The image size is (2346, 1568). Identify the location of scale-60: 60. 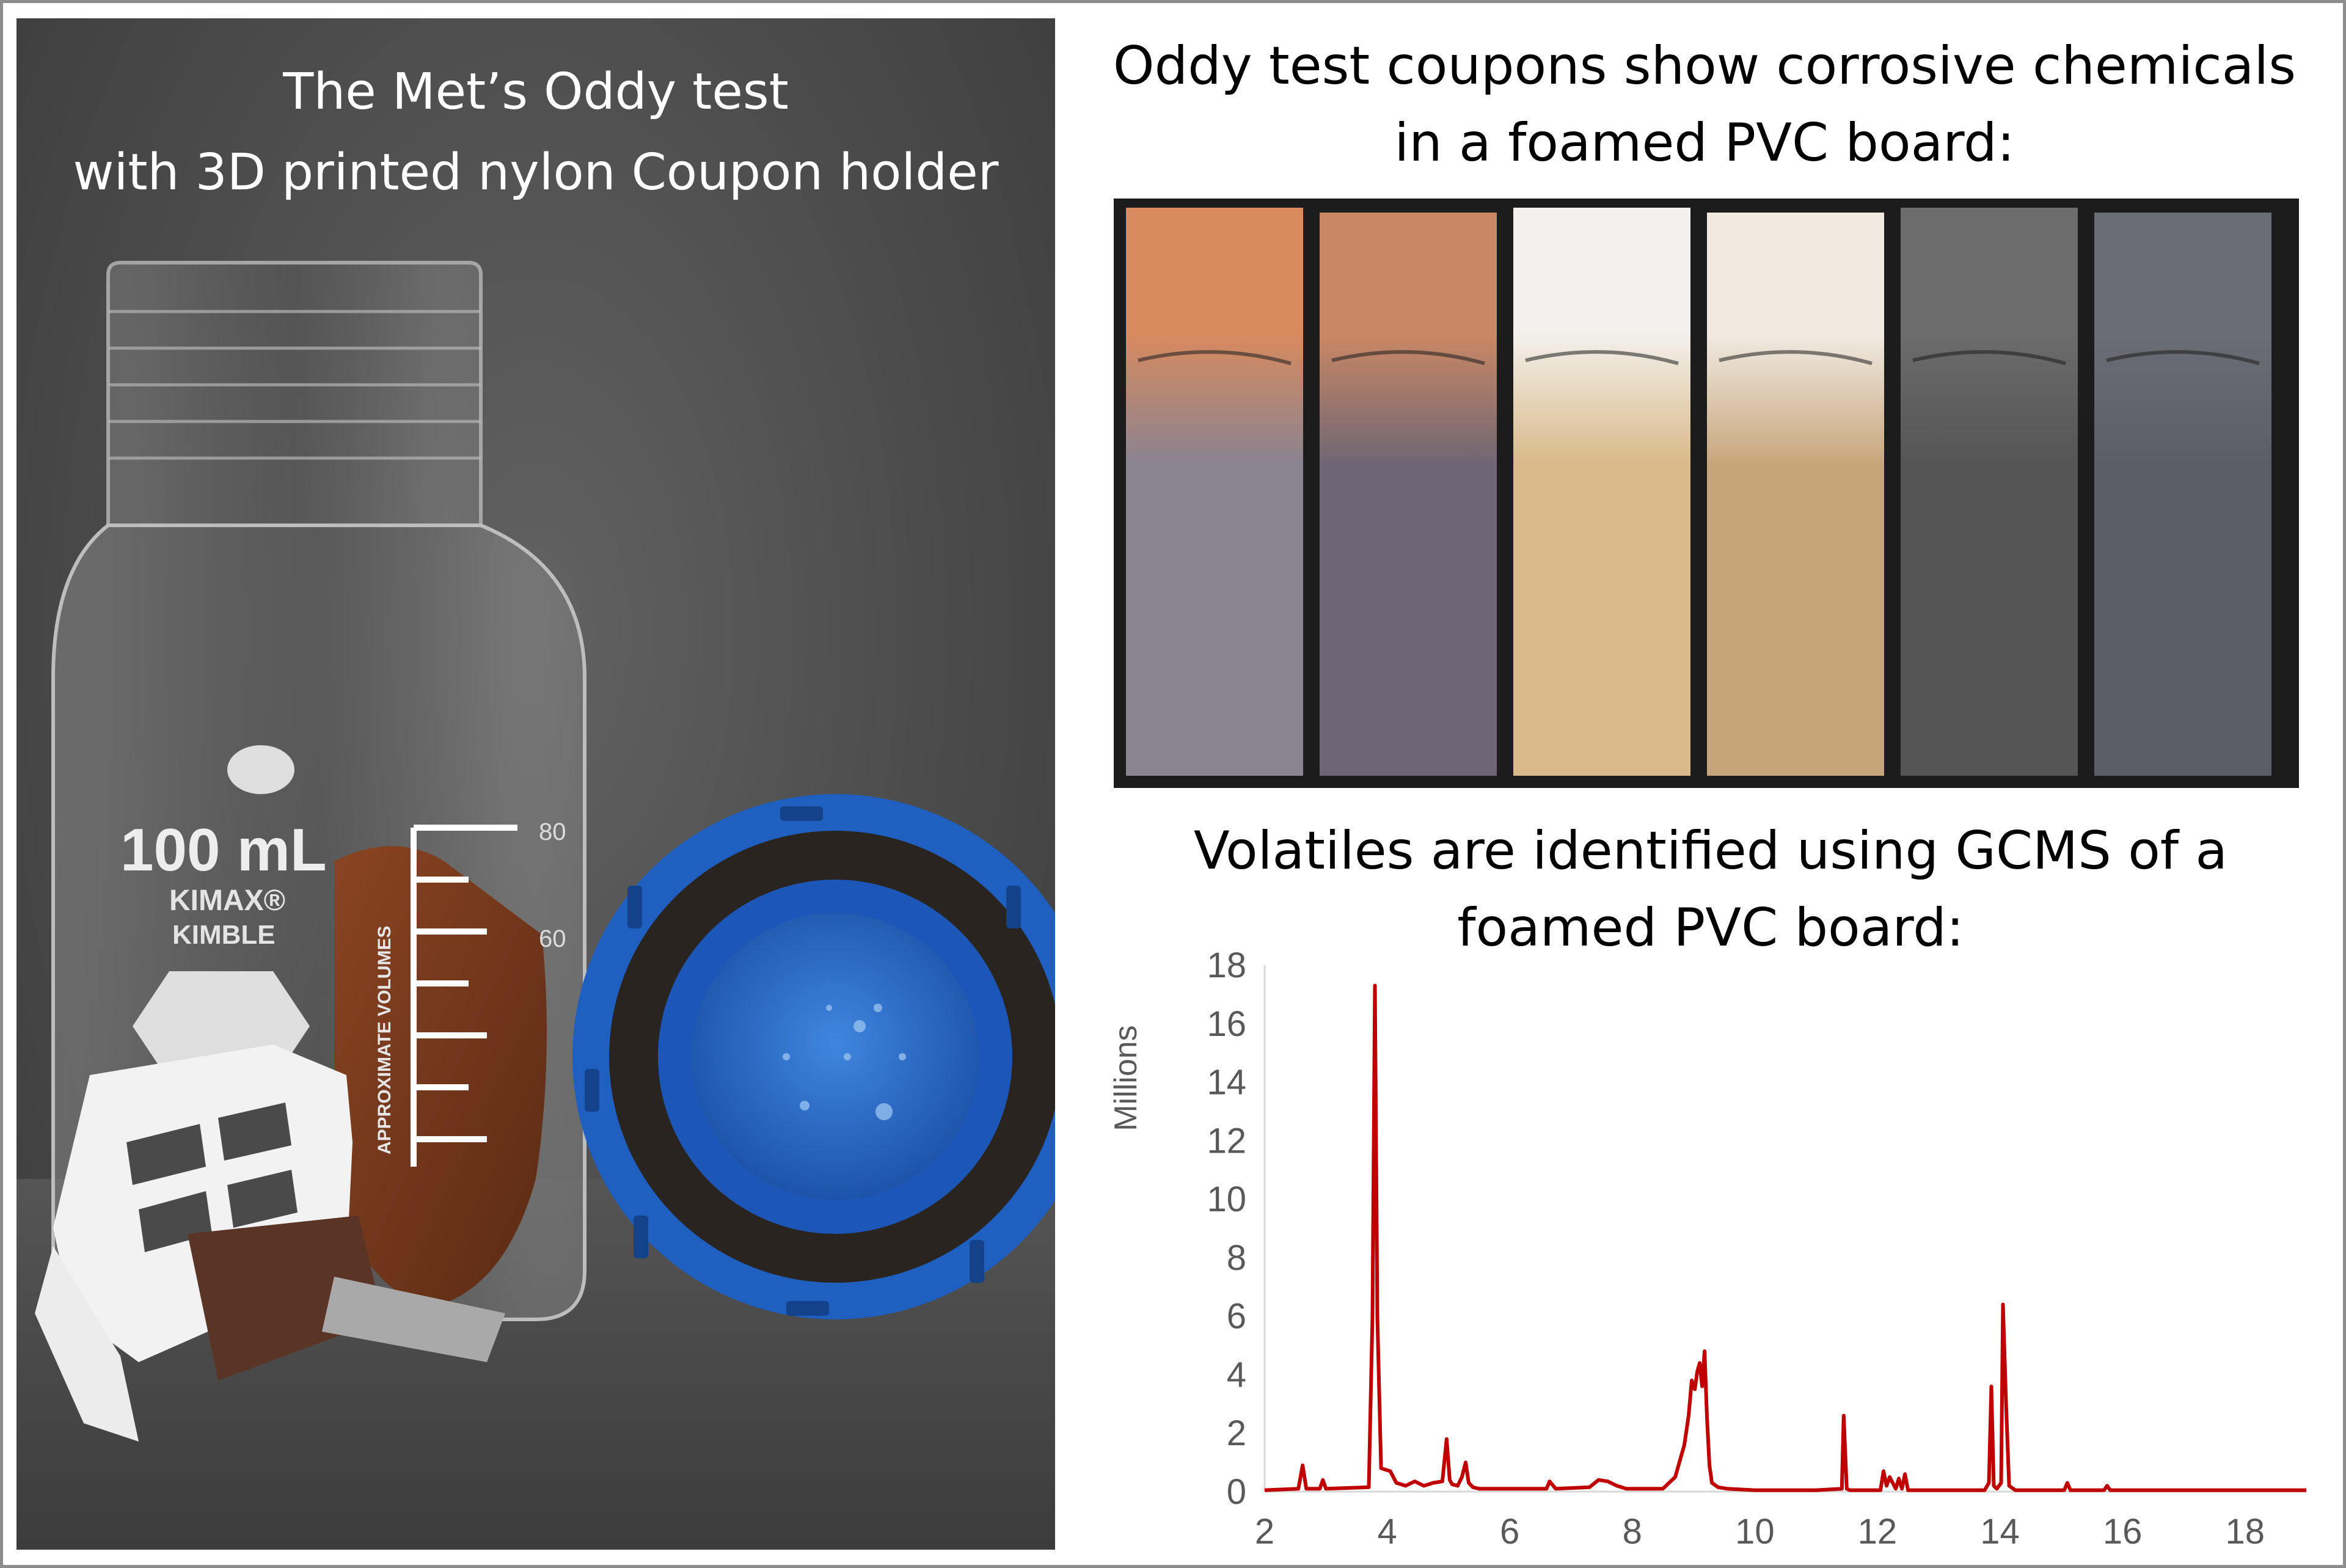
(552, 938).